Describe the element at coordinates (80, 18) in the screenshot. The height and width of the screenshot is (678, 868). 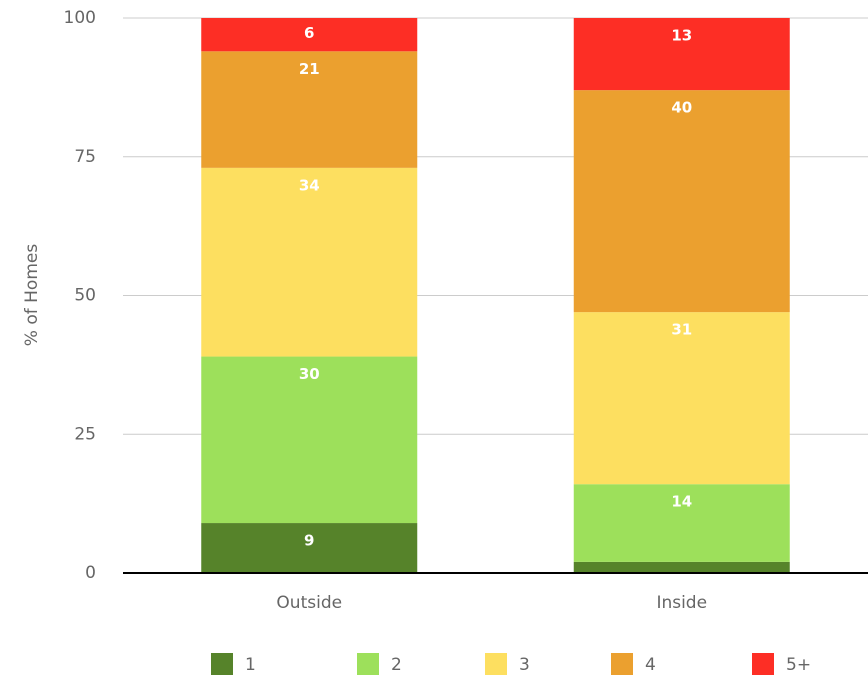
I see `y-tick-label: 100` at that location.